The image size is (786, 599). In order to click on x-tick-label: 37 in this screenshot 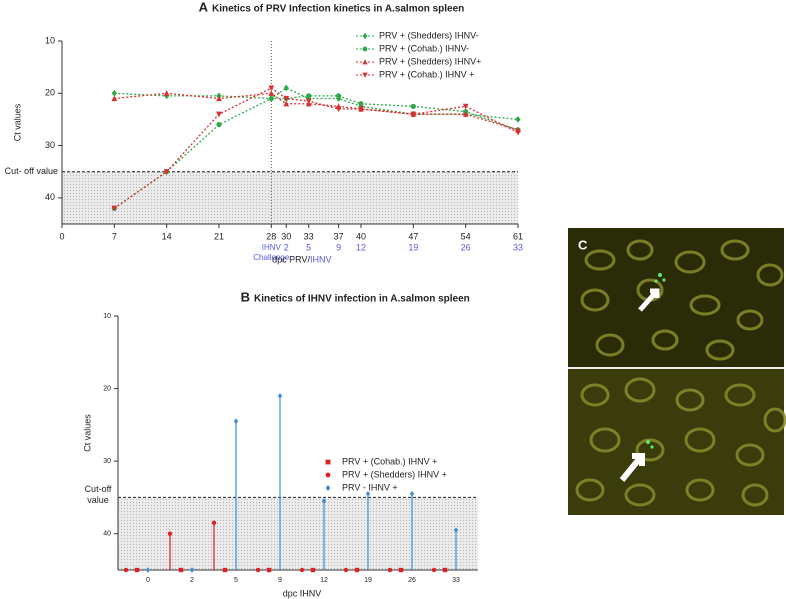, I will do `click(339, 236)`.